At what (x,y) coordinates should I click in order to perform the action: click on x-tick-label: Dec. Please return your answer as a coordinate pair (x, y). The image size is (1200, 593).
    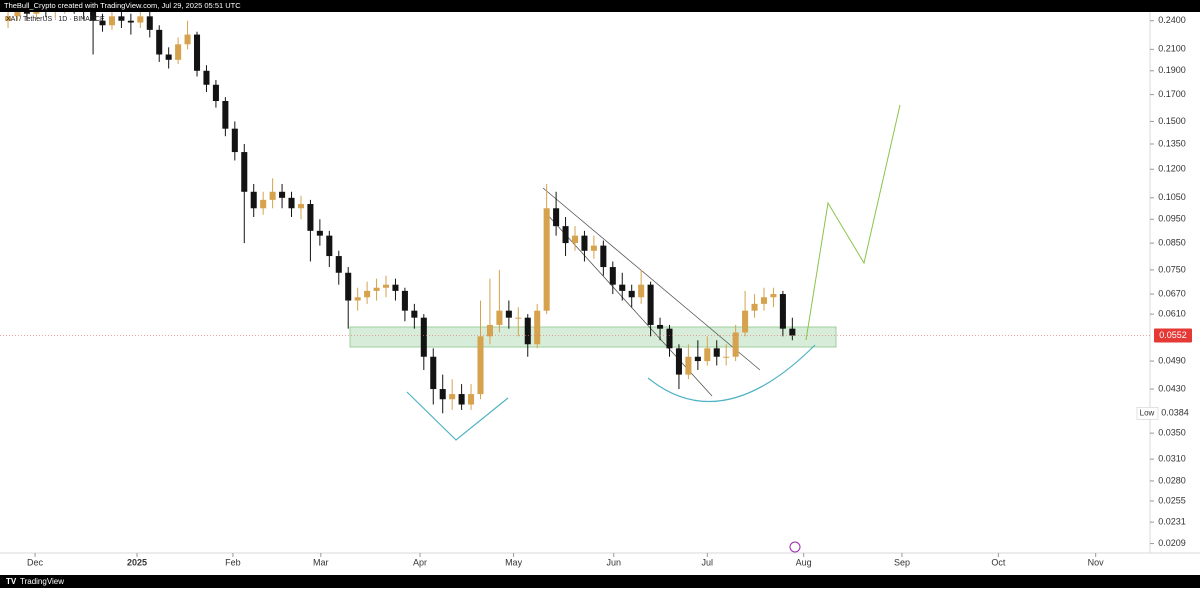
    Looking at the image, I should click on (35, 562).